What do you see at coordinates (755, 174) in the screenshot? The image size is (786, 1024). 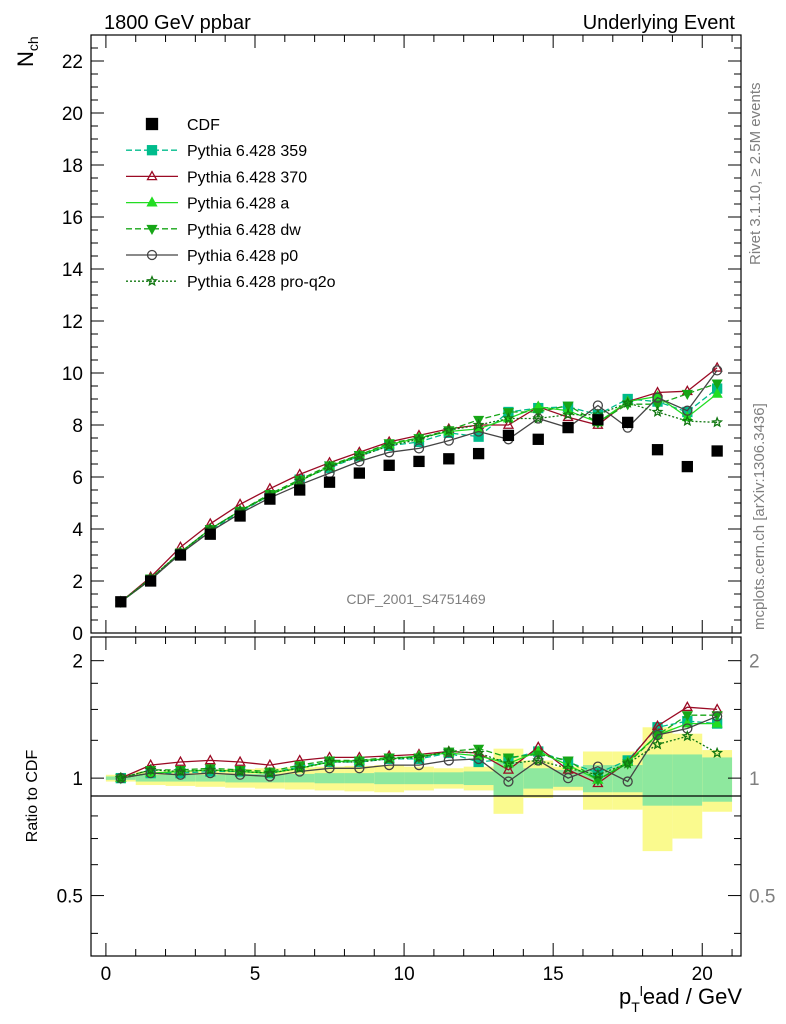 I see `rivet-version-label: Rivet 3.1.10, ≥ 2.5M events` at bounding box center [755, 174].